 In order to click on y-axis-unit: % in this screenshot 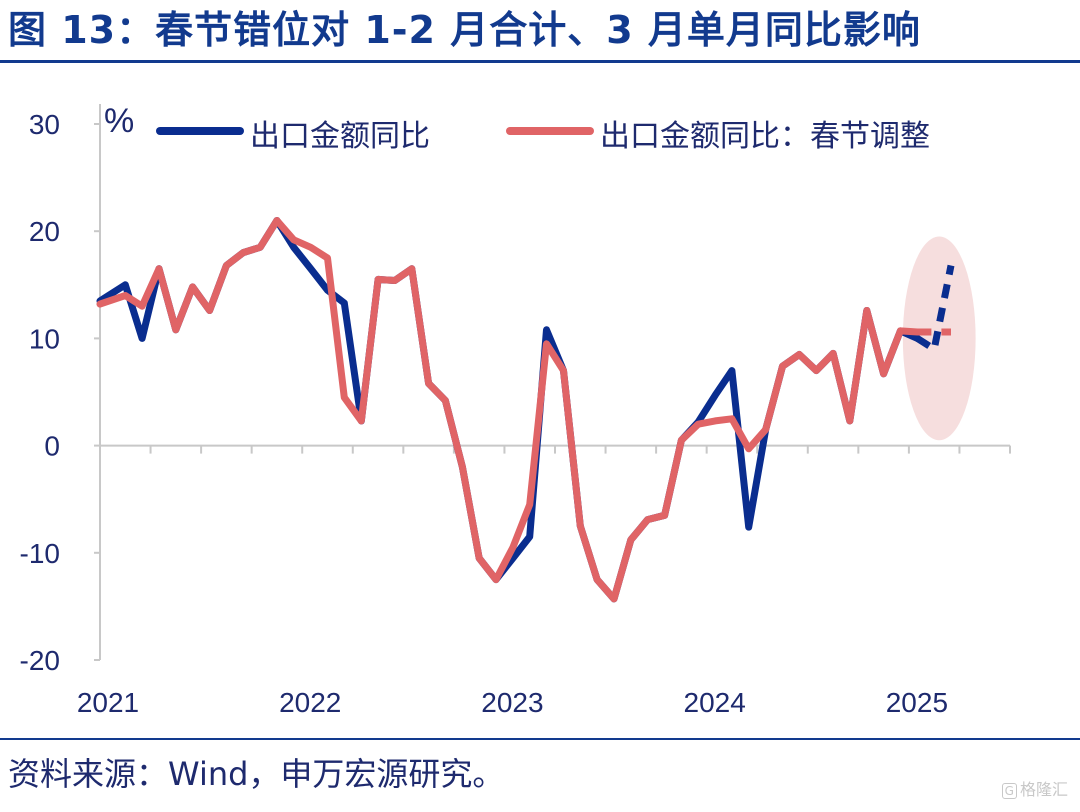, I will do `click(119, 121)`.